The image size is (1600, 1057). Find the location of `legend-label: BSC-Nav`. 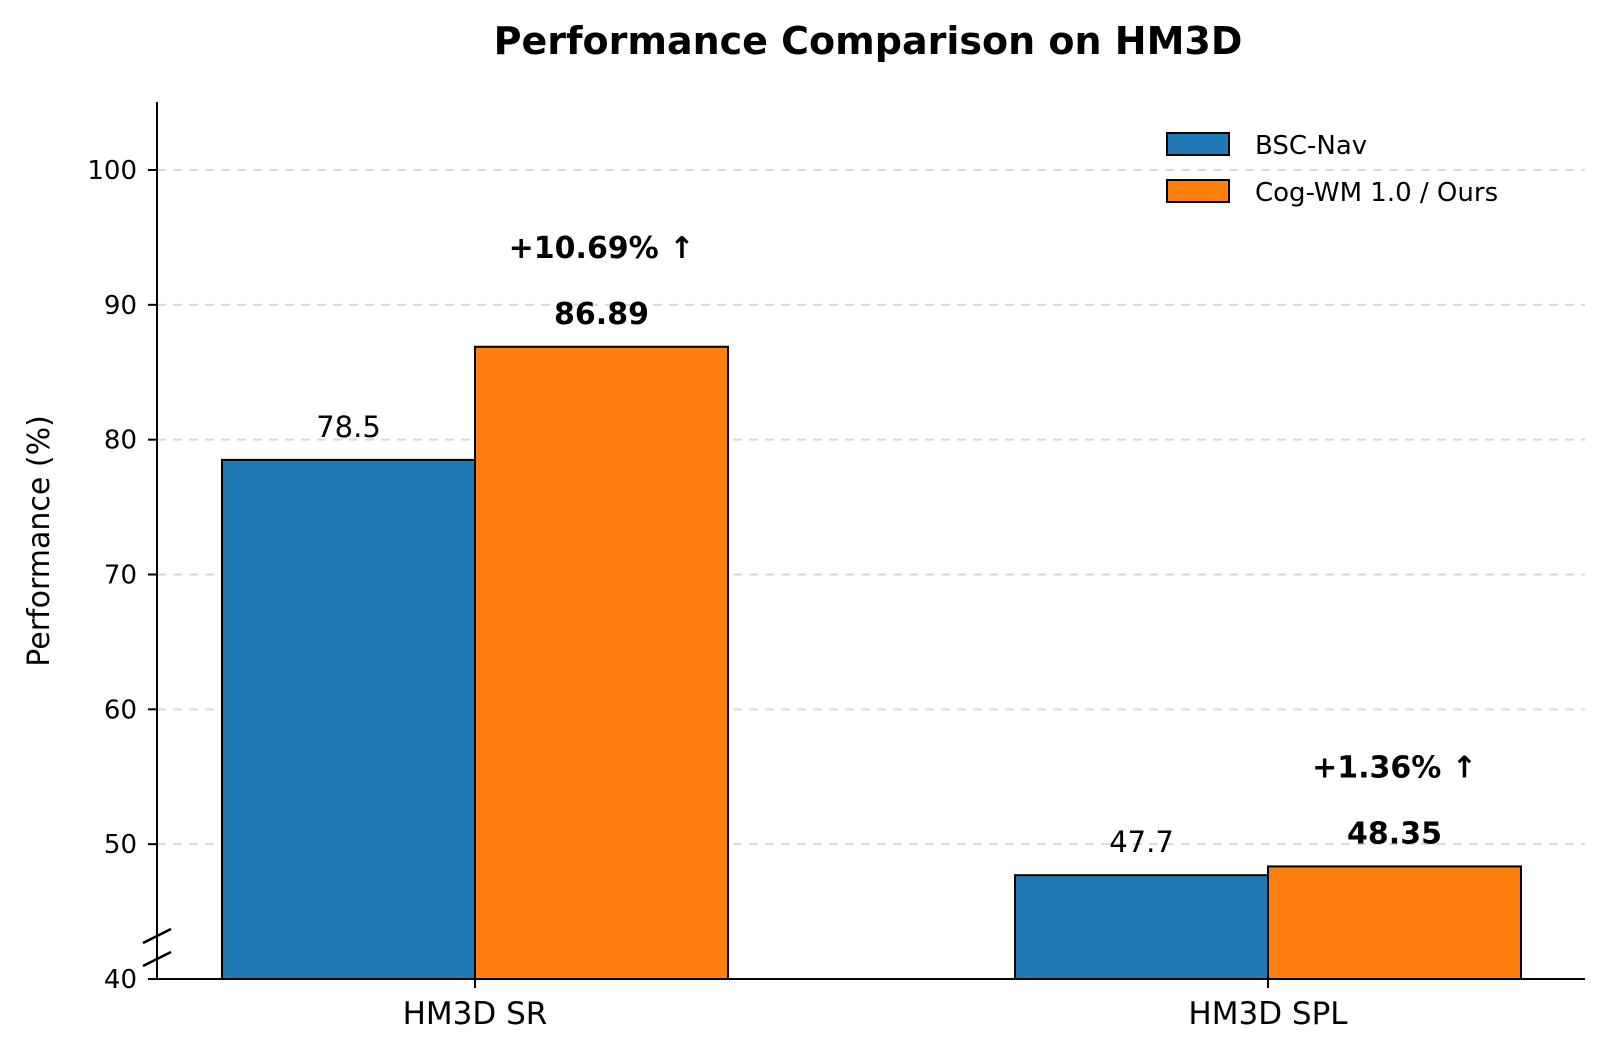

legend-label: BSC-Nav is located at coordinates (1311, 146).